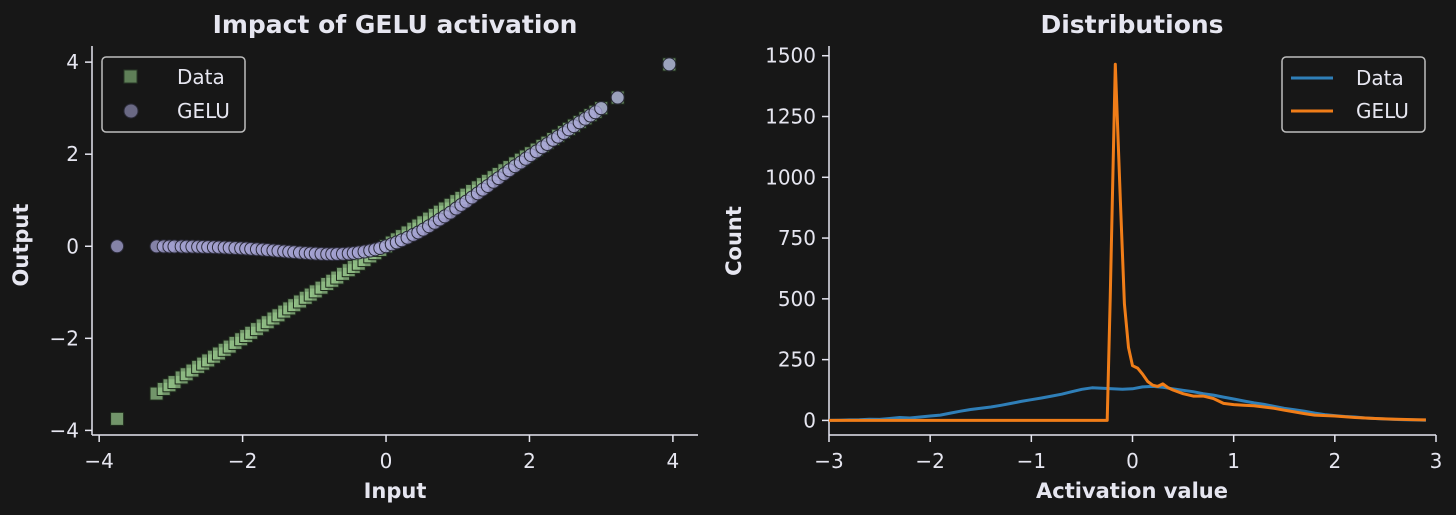 This screenshot has width=1456, height=515. Describe the element at coordinates (64, 338) in the screenshot. I see `scatter-y-tick-label: −2` at that location.